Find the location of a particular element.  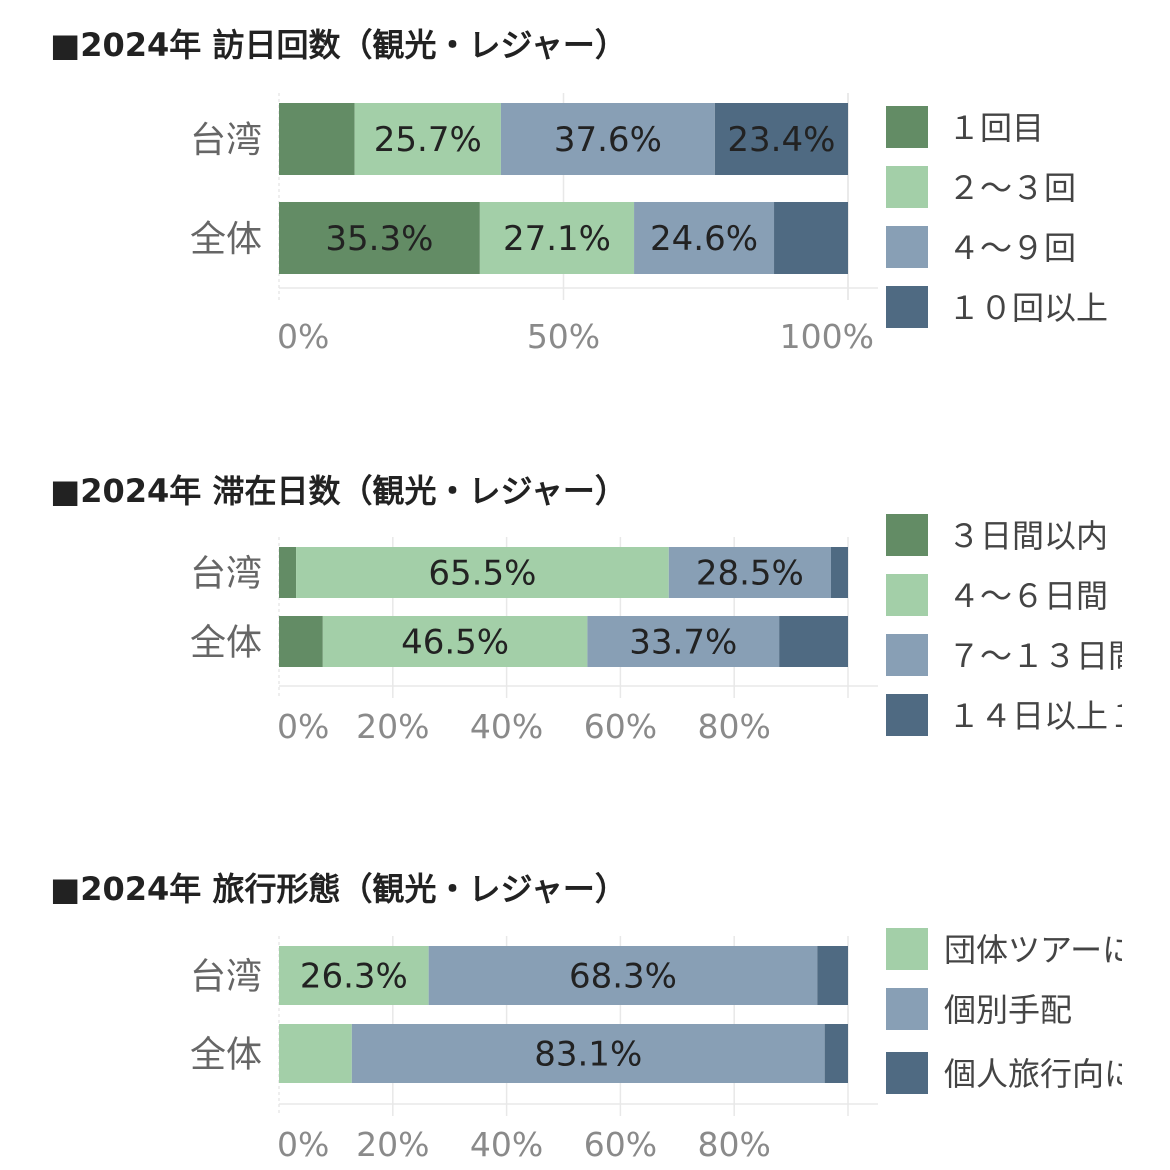

legend-item: 個人旅行向に is located at coordinates (1004, 1074).